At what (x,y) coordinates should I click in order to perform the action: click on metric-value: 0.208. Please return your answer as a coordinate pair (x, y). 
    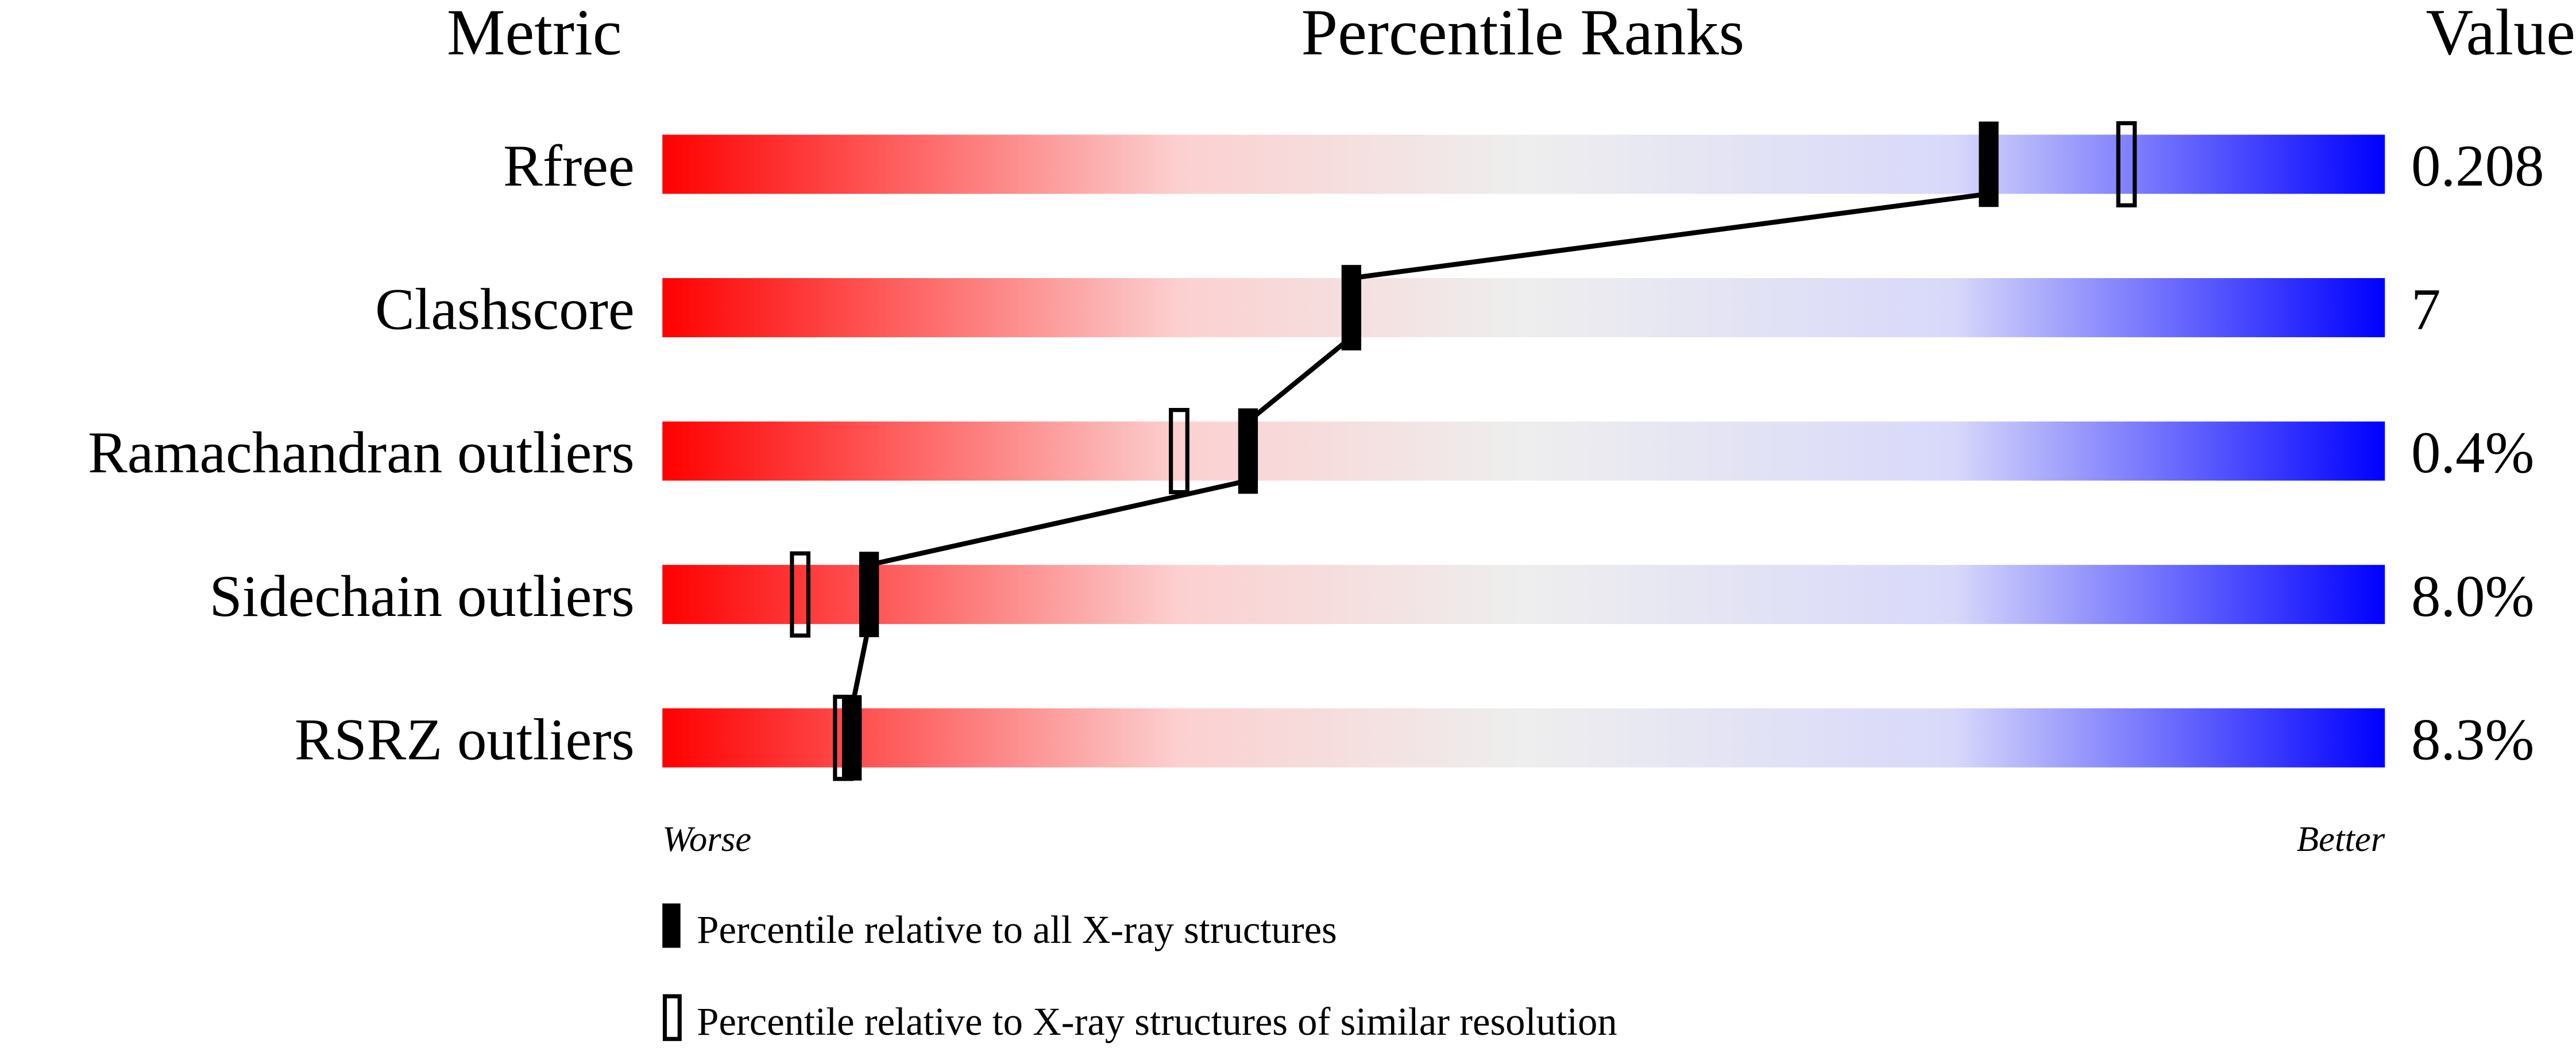
    Looking at the image, I should click on (2477, 166).